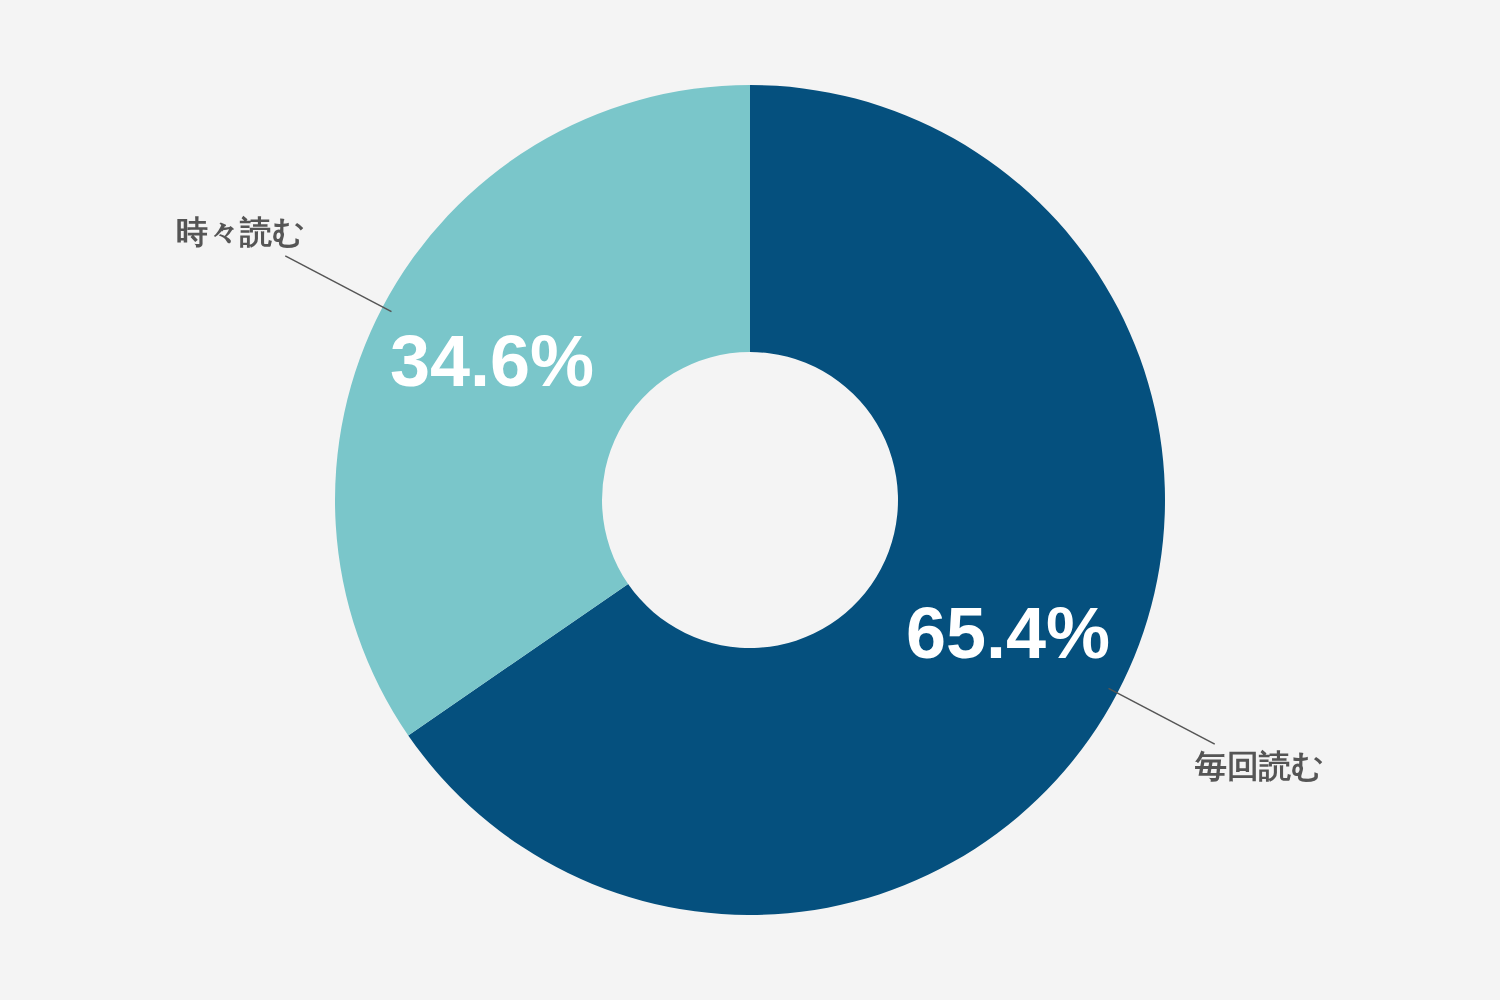 The height and width of the screenshot is (1000, 1500). I want to click on data-label: 34.6%, so click(492, 361).